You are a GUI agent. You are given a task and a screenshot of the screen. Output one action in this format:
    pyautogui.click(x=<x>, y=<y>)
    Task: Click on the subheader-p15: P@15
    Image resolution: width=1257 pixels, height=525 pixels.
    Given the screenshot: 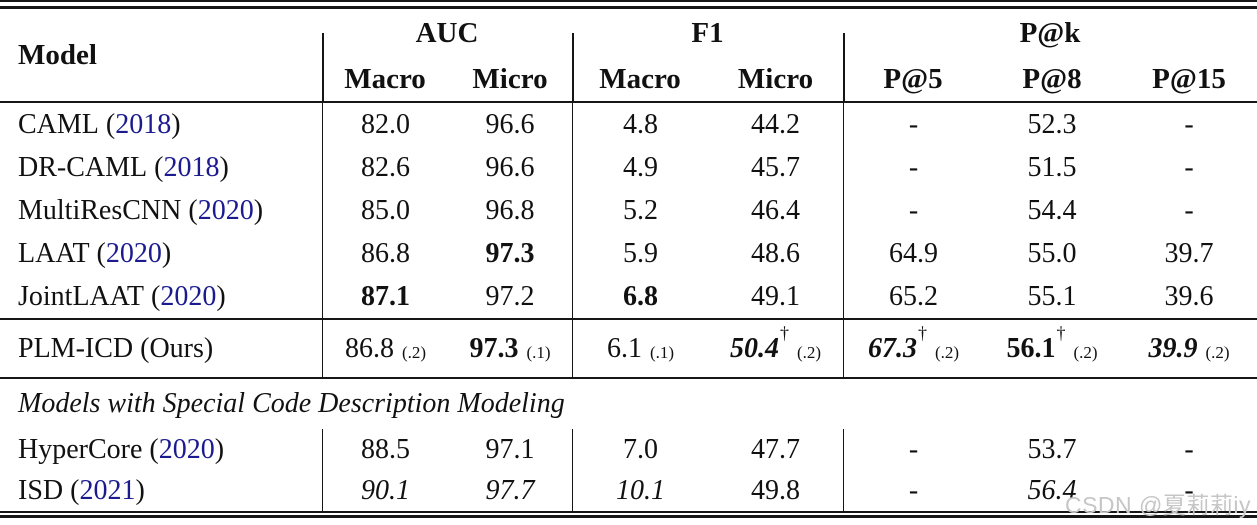 What is the action you would take?
    pyautogui.click(x=1189, y=78)
    